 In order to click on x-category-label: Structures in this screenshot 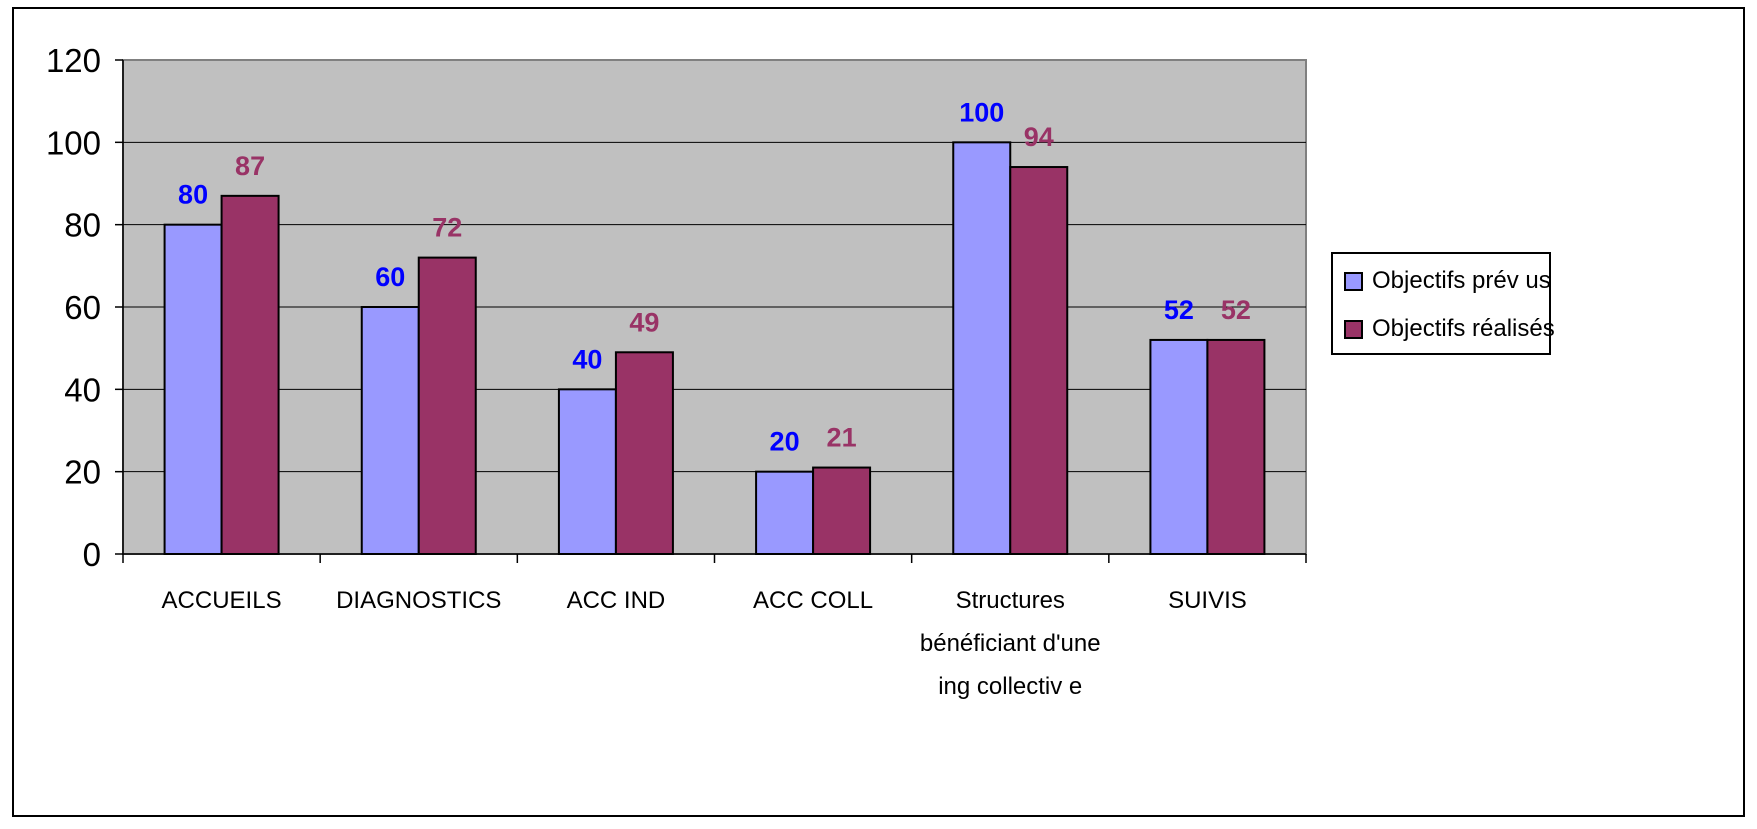, I will do `click(1010, 600)`.